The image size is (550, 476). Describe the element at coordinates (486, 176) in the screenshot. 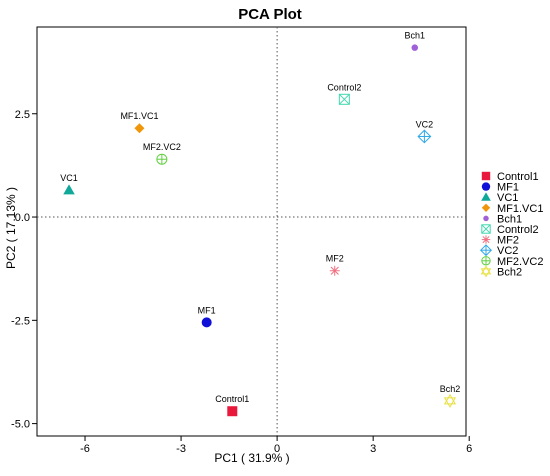

I see `legend-marker-control1` at that location.